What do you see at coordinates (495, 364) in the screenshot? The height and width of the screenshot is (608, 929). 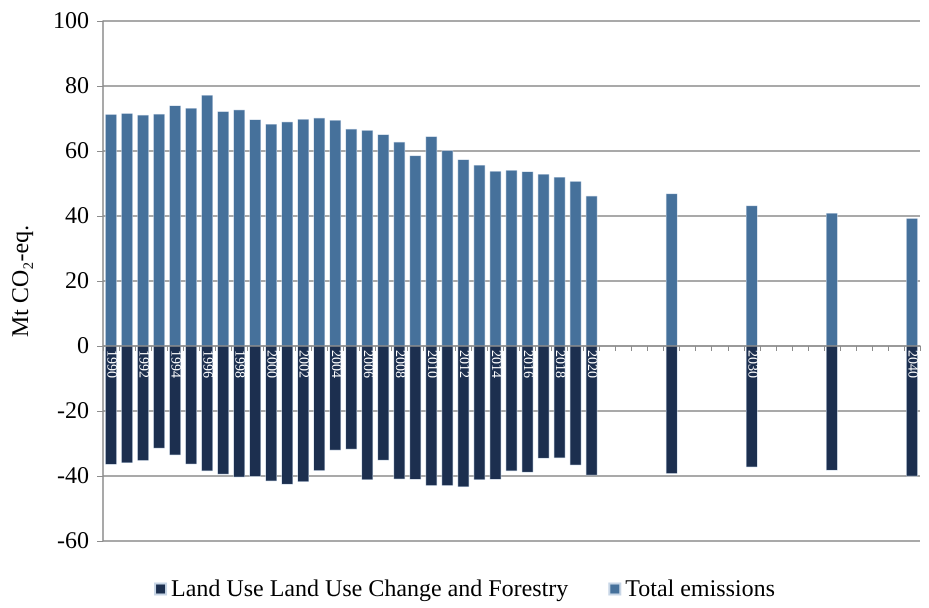 I see `x-tick-label: 2014` at bounding box center [495, 364].